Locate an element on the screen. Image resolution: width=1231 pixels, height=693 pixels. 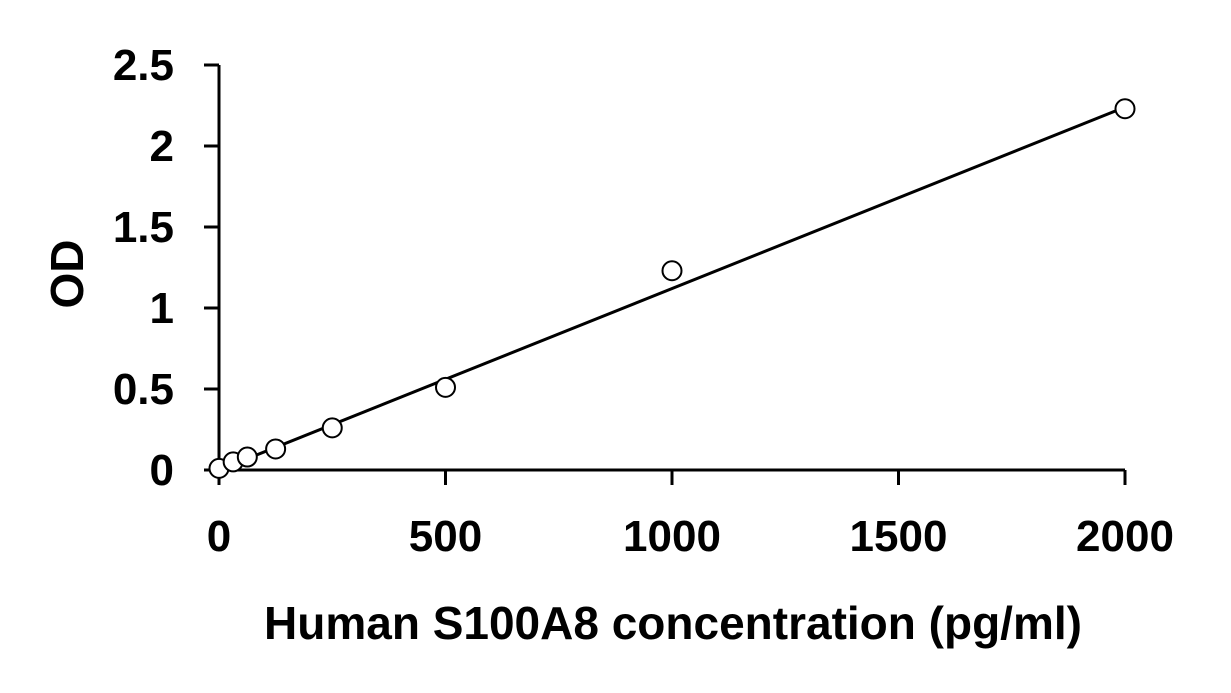
y-axis-title: OD is located at coordinates (67, 274).